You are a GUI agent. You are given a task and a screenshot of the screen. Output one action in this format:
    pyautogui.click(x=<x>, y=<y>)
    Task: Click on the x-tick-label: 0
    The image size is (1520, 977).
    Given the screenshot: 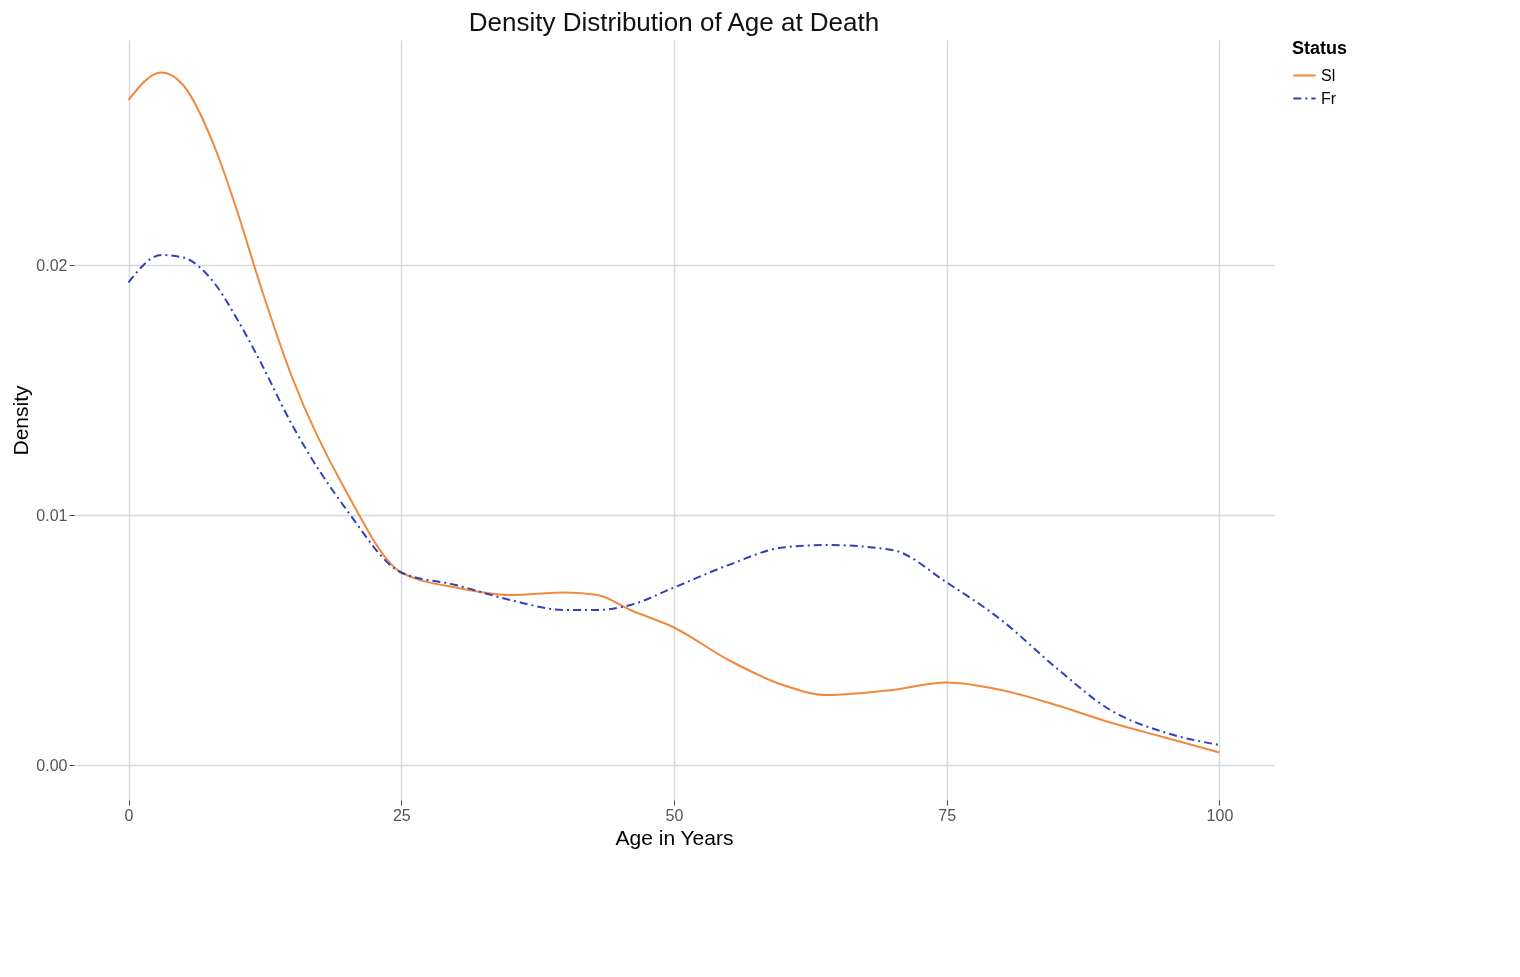 What is the action you would take?
    pyautogui.click(x=129, y=815)
    